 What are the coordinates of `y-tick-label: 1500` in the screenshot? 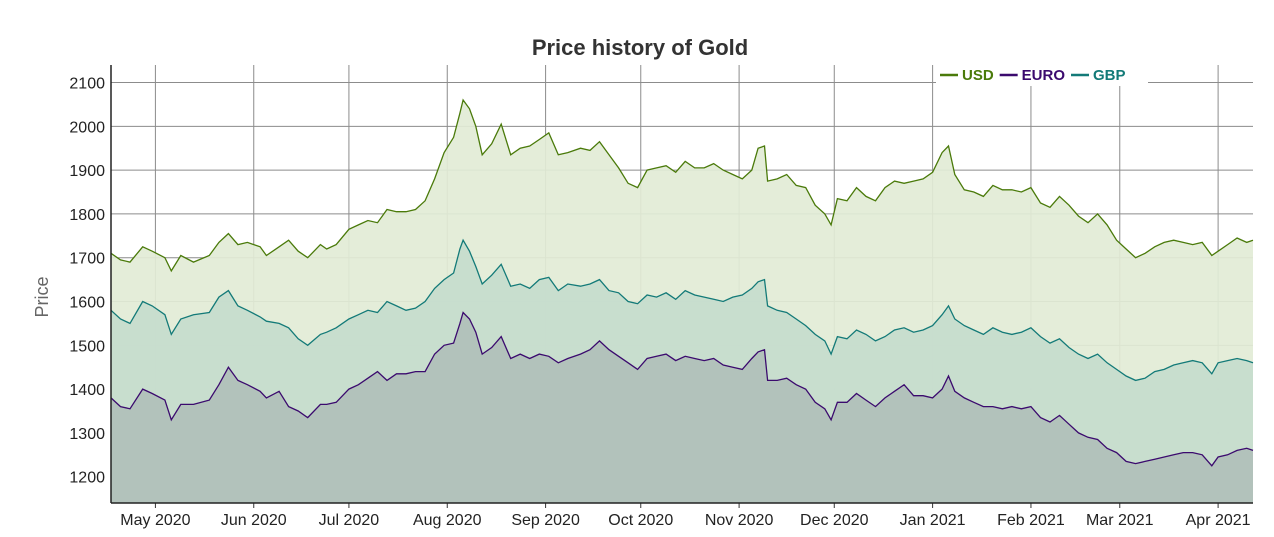 It's located at (87, 346).